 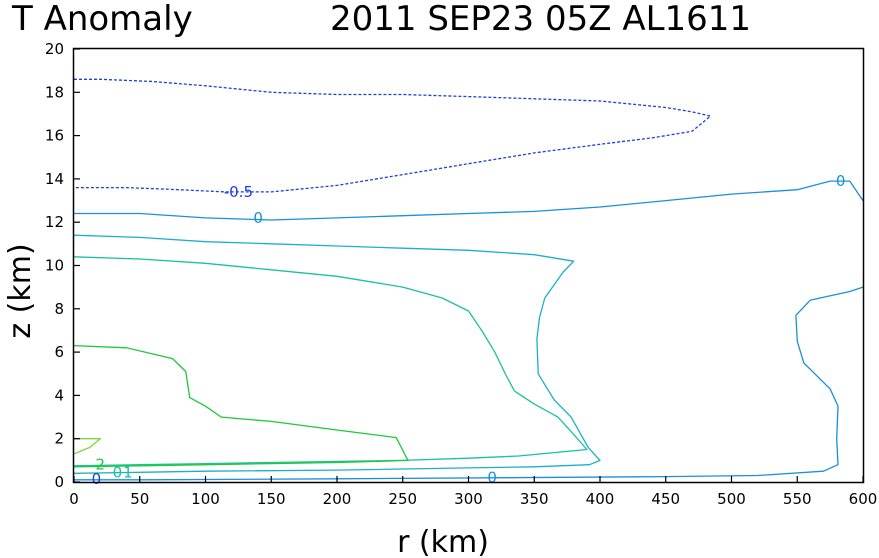 What do you see at coordinates (731, 499) in the screenshot?
I see `x-tick-label: 500` at bounding box center [731, 499].